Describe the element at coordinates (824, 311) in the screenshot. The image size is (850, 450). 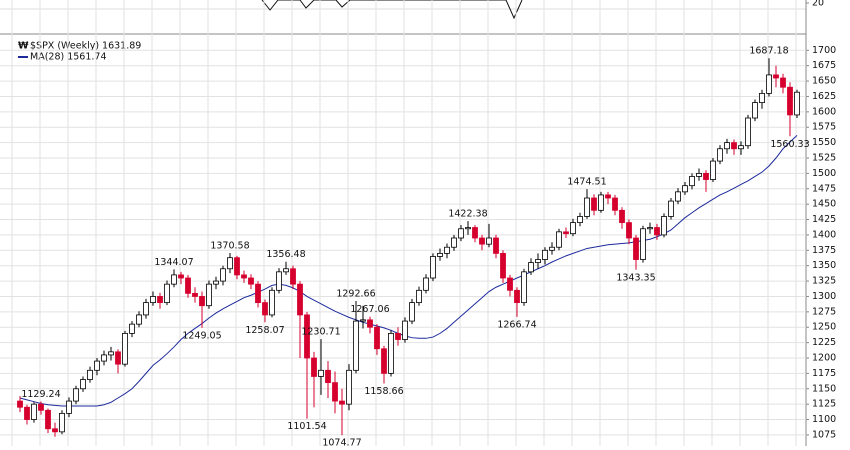
I see `y-tick-label: 1275` at that location.